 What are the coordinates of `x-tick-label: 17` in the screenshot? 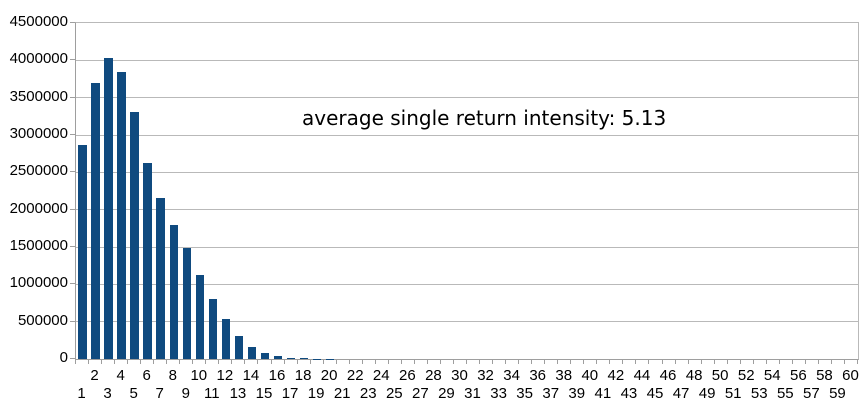 It's located at (290, 393).